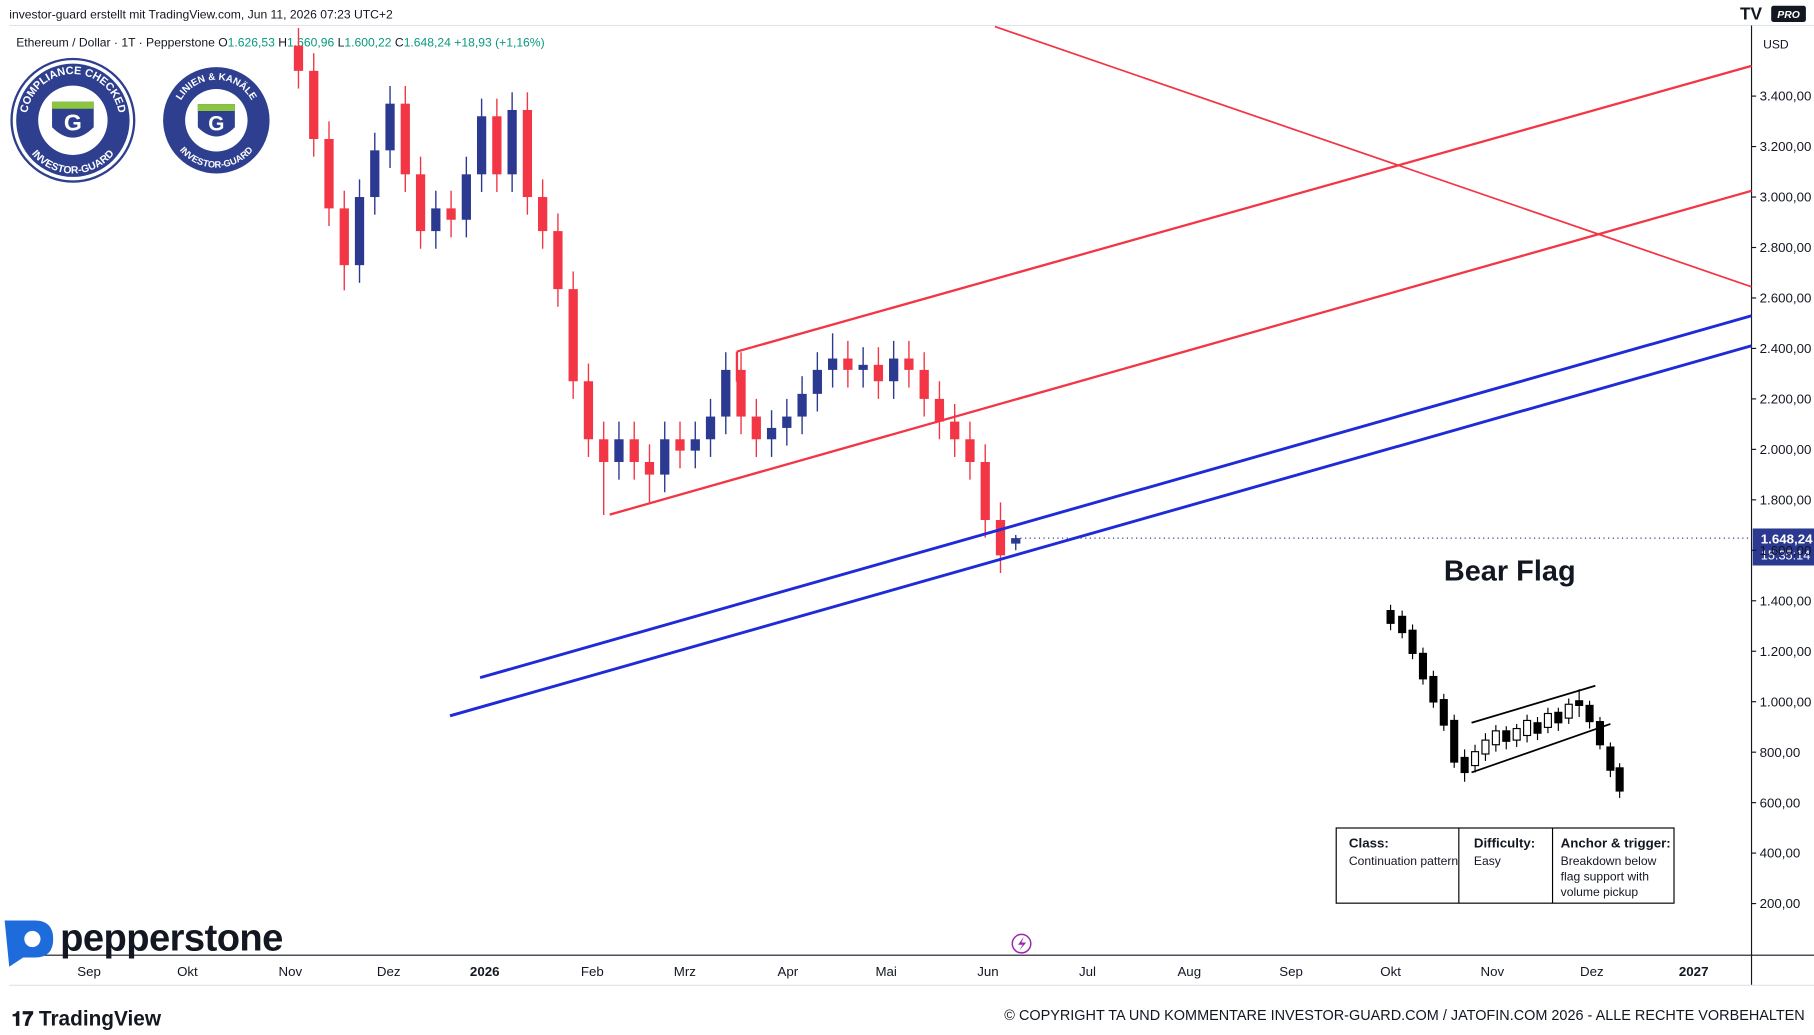 The image size is (1814, 1035). What do you see at coordinates (1786, 499) in the screenshot?
I see `y-tick-label: 1.800,00` at bounding box center [1786, 499].